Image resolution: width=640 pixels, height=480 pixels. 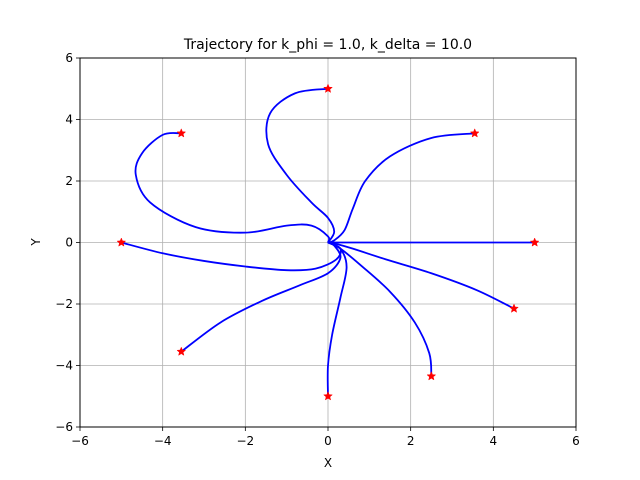 I want to click on x-tick-label: 4, so click(x=494, y=441).